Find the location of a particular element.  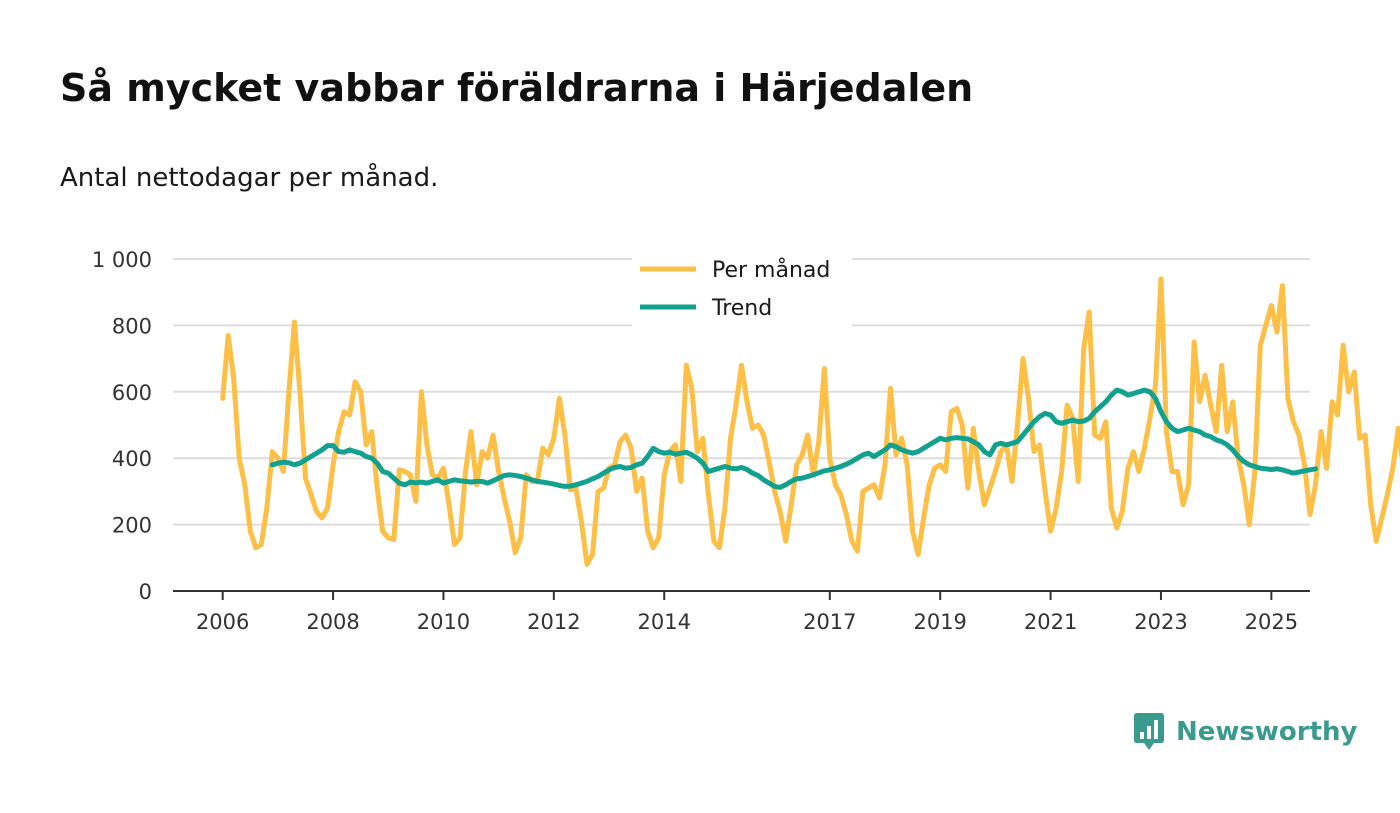

y-tick-label: 800 is located at coordinates (132, 326).